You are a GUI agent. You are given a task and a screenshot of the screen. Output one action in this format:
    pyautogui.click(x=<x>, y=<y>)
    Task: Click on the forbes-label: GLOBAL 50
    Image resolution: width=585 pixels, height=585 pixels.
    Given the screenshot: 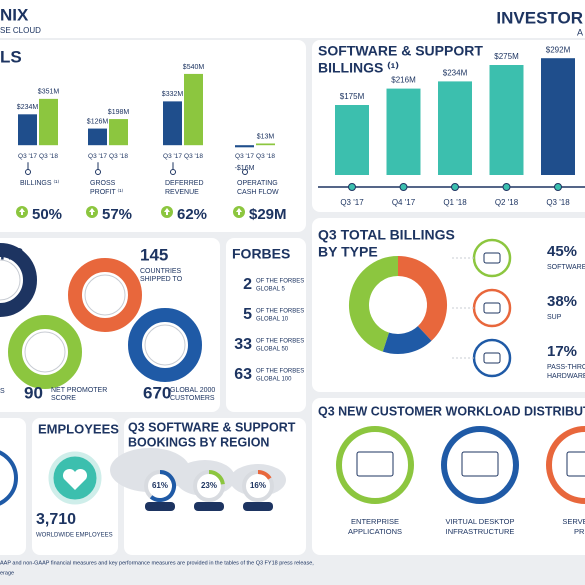 What is the action you would take?
    pyautogui.click(x=272, y=350)
    